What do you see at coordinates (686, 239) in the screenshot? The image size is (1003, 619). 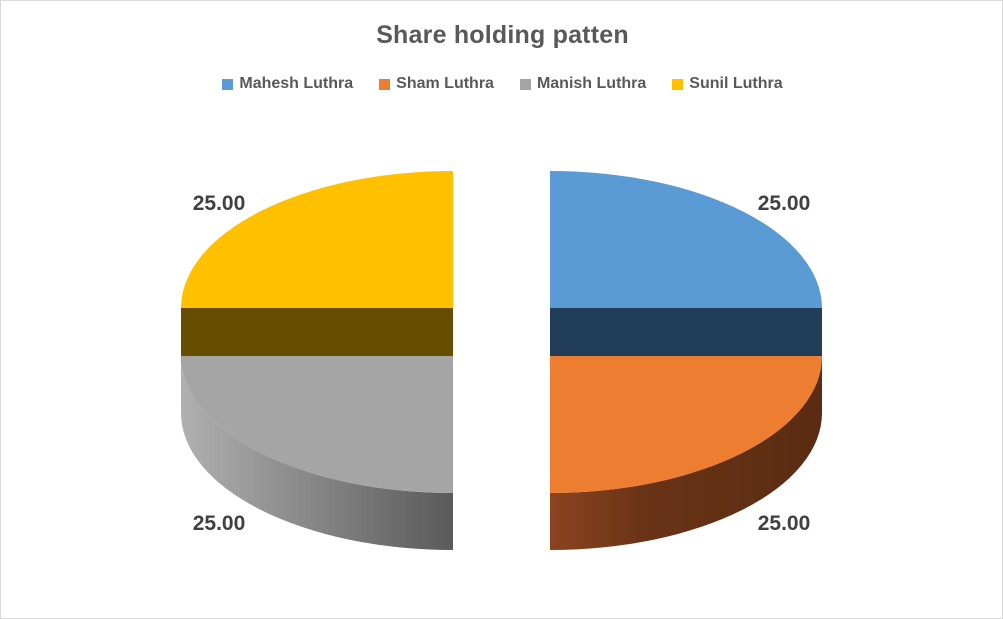 I see `slice-mahesh` at bounding box center [686, 239].